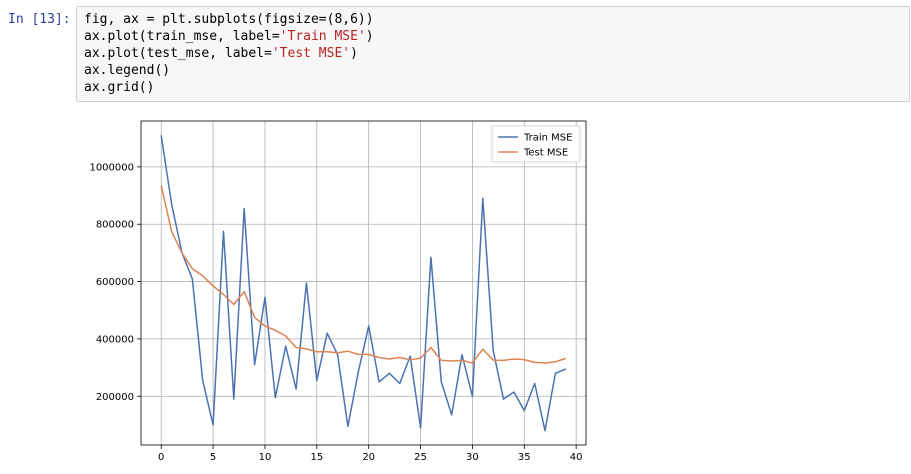 The height and width of the screenshot is (474, 911). What do you see at coordinates (545, 153) in the screenshot?
I see `legend-label: Test MSE` at bounding box center [545, 153].